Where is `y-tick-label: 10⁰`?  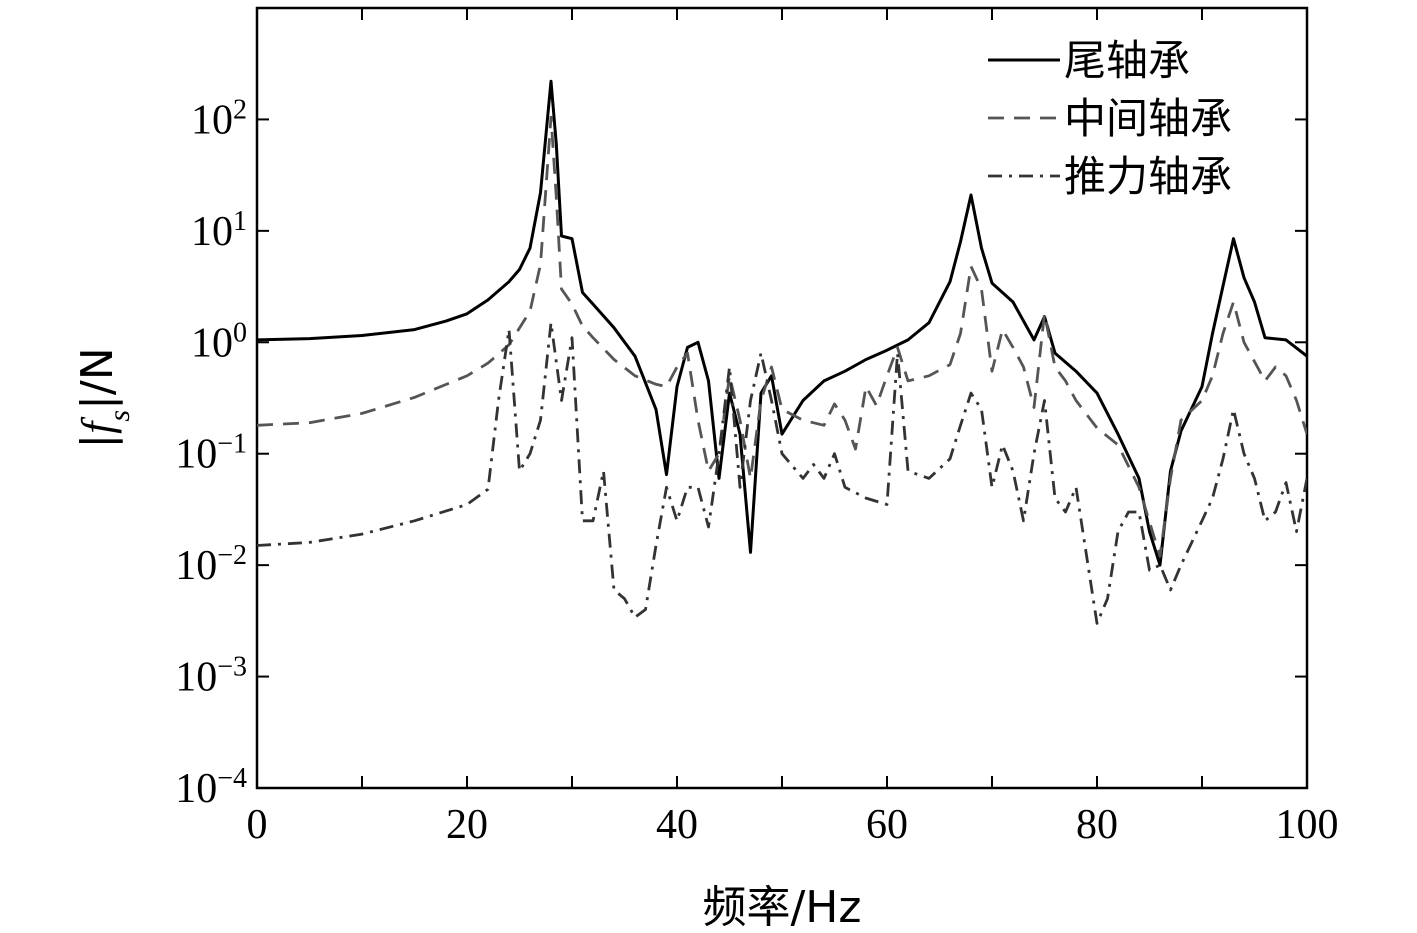
y-tick-label: 10⁰ is located at coordinates (219, 342).